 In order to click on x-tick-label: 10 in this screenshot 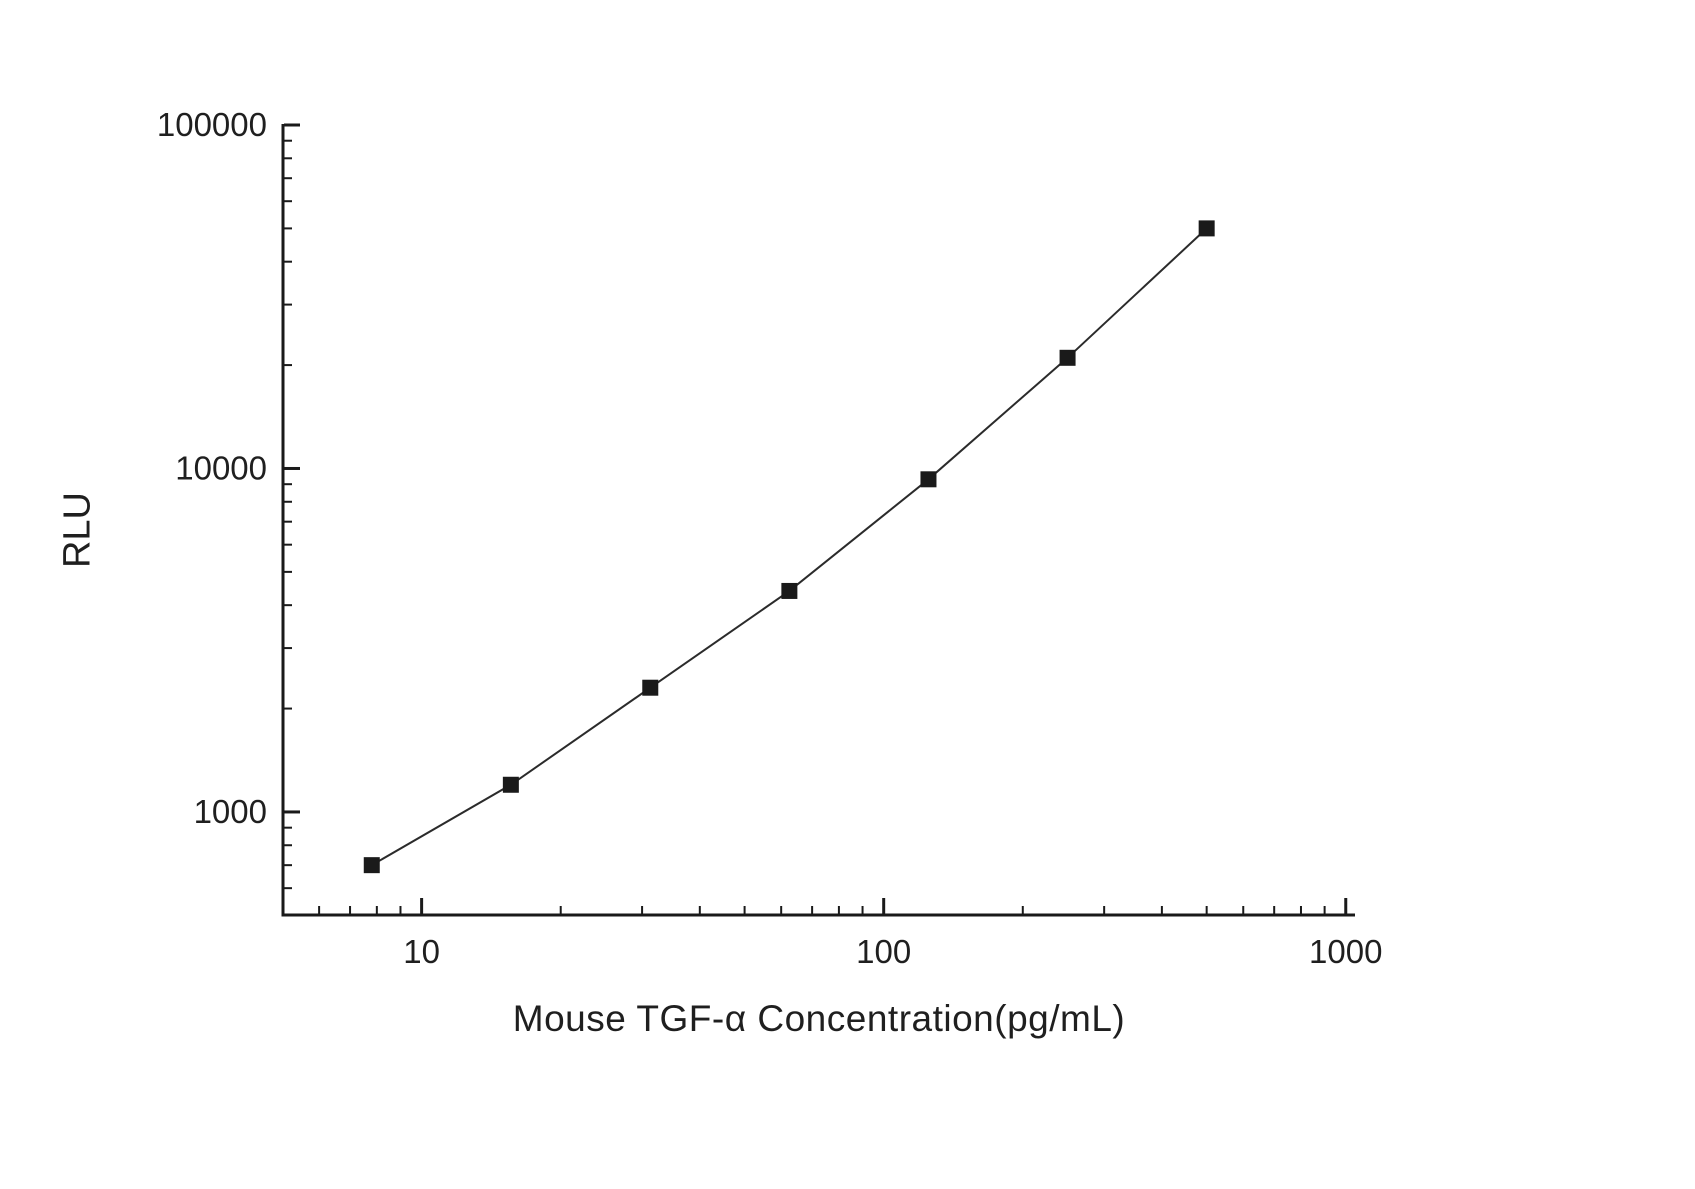, I will do `click(421, 951)`.